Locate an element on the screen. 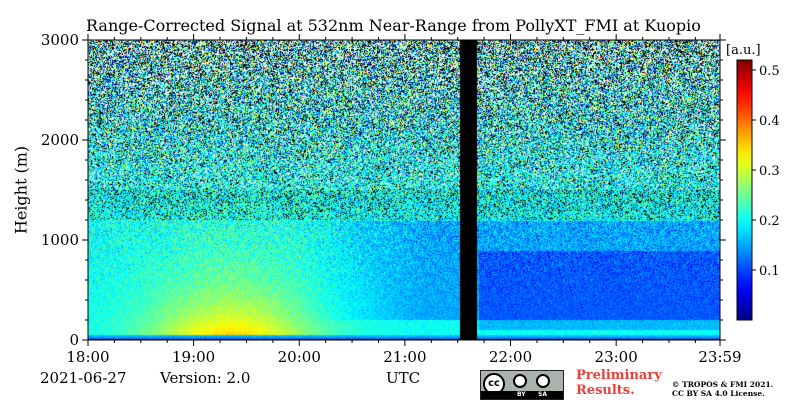  colorbar-tick-label: 0.2 is located at coordinates (769, 221).